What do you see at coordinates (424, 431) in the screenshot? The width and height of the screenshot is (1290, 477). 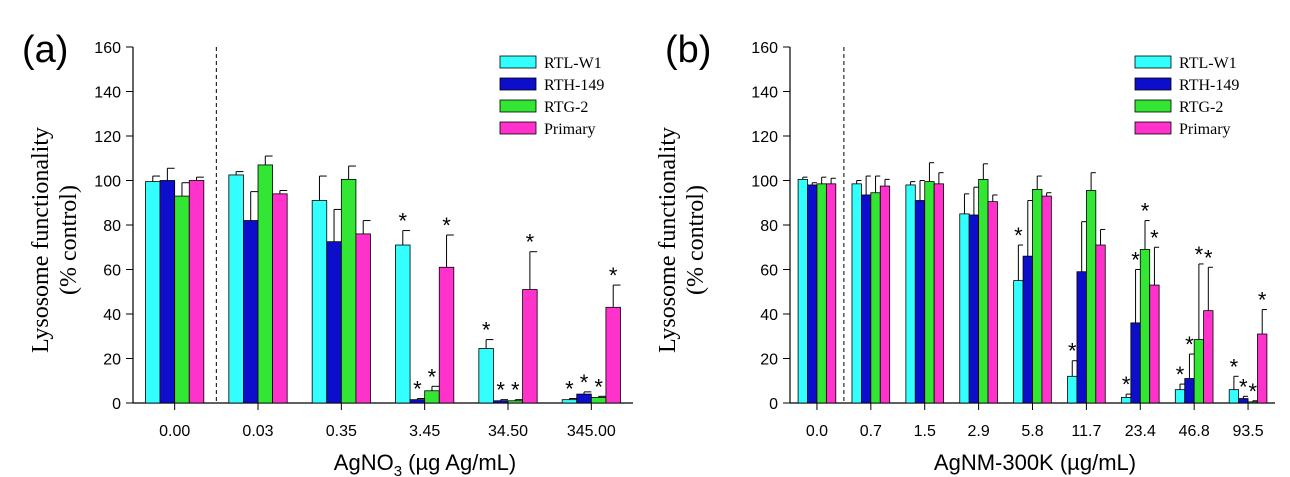 I see `a-x-tick-label: 3.45` at bounding box center [424, 431].